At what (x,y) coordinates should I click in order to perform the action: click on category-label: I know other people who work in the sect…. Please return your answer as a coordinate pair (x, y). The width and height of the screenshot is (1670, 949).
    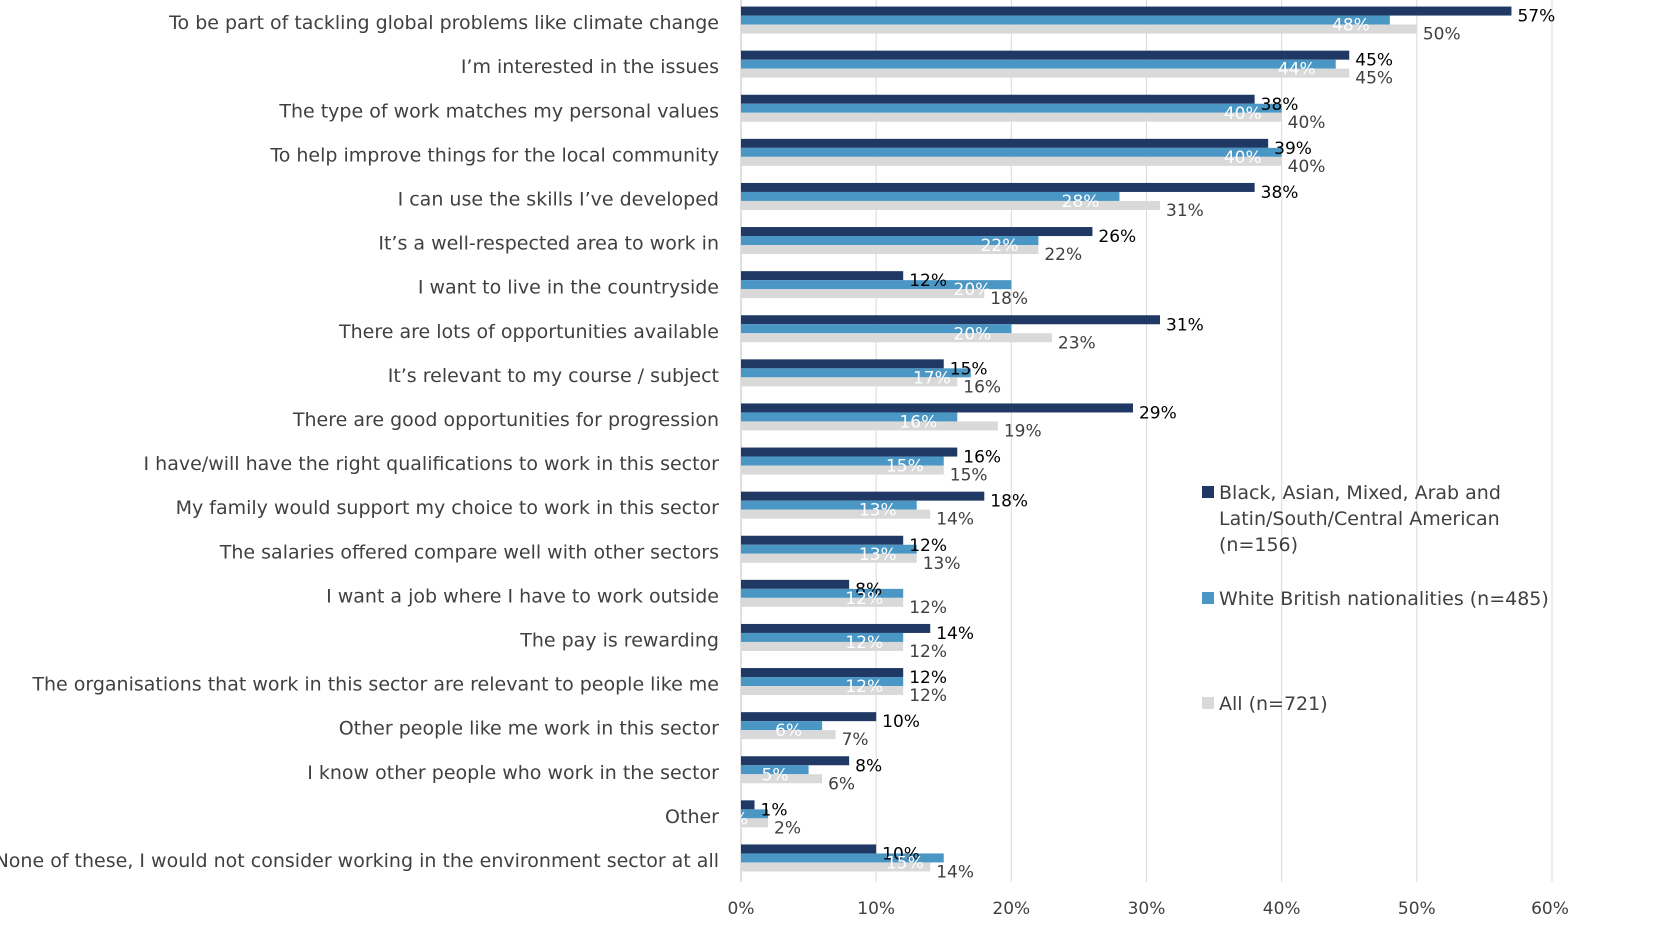
    Looking at the image, I should click on (513, 773).